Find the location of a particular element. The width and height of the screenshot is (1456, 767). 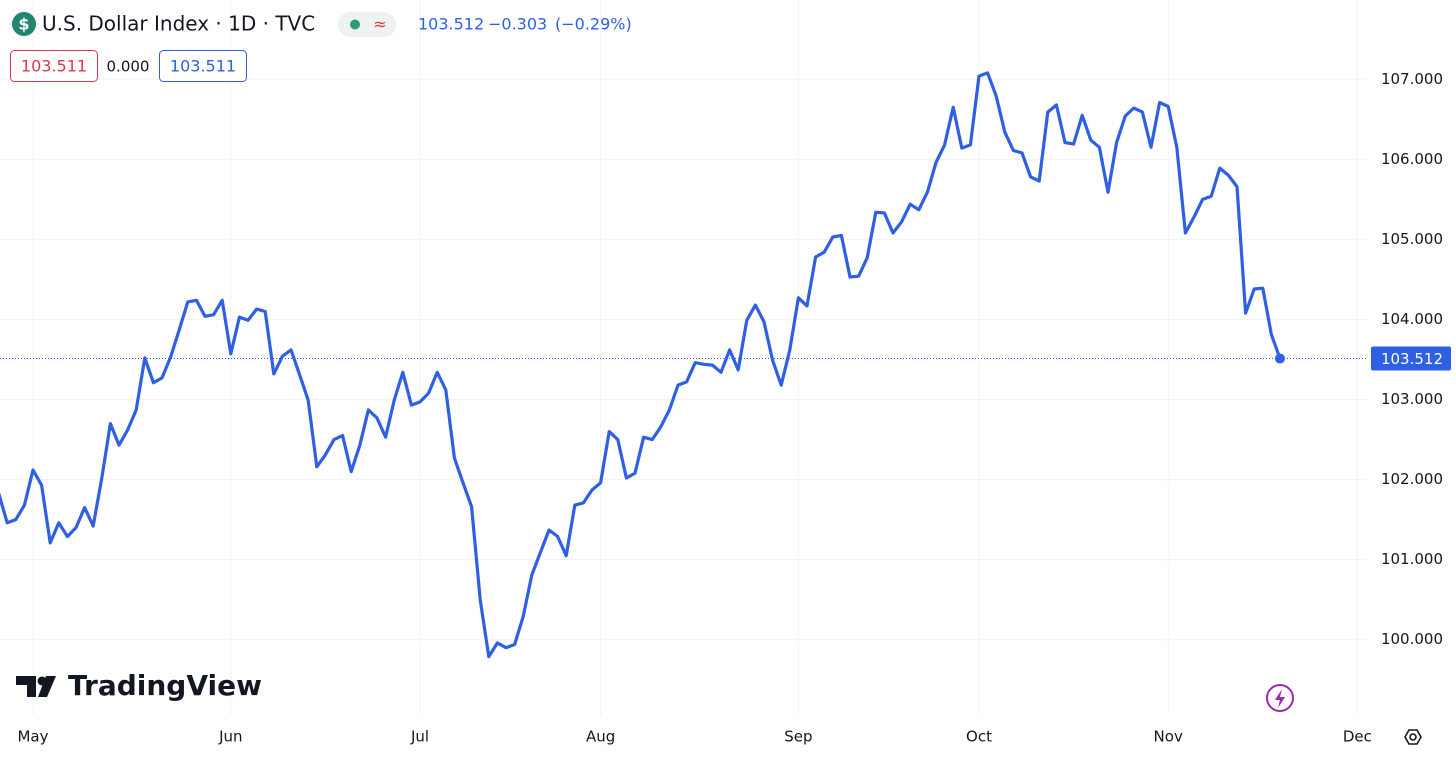

symbol-icon is located at coordinates (24, 24).